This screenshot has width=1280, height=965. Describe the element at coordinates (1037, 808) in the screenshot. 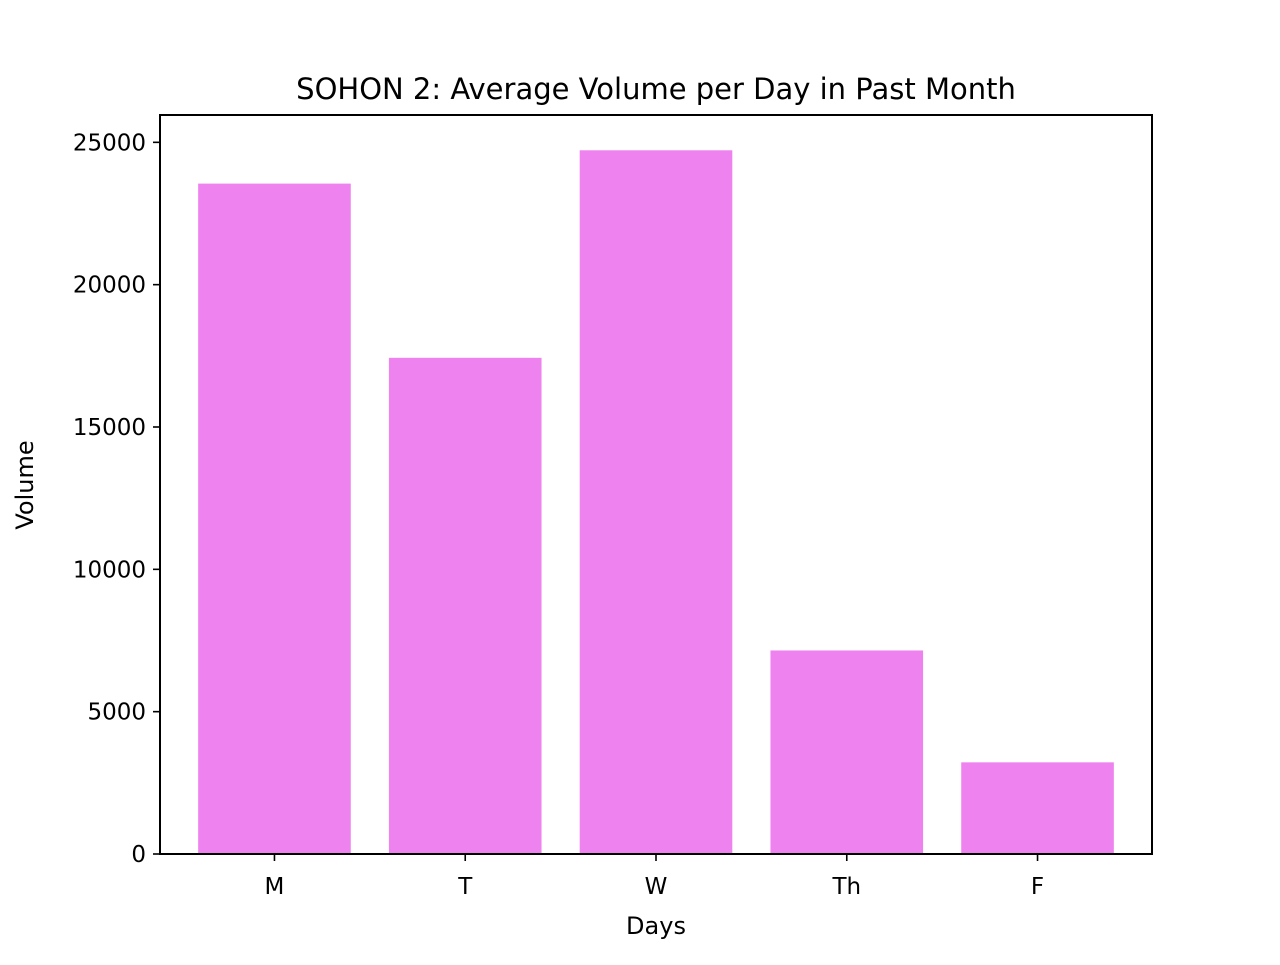

I see `bar-f` at that location.